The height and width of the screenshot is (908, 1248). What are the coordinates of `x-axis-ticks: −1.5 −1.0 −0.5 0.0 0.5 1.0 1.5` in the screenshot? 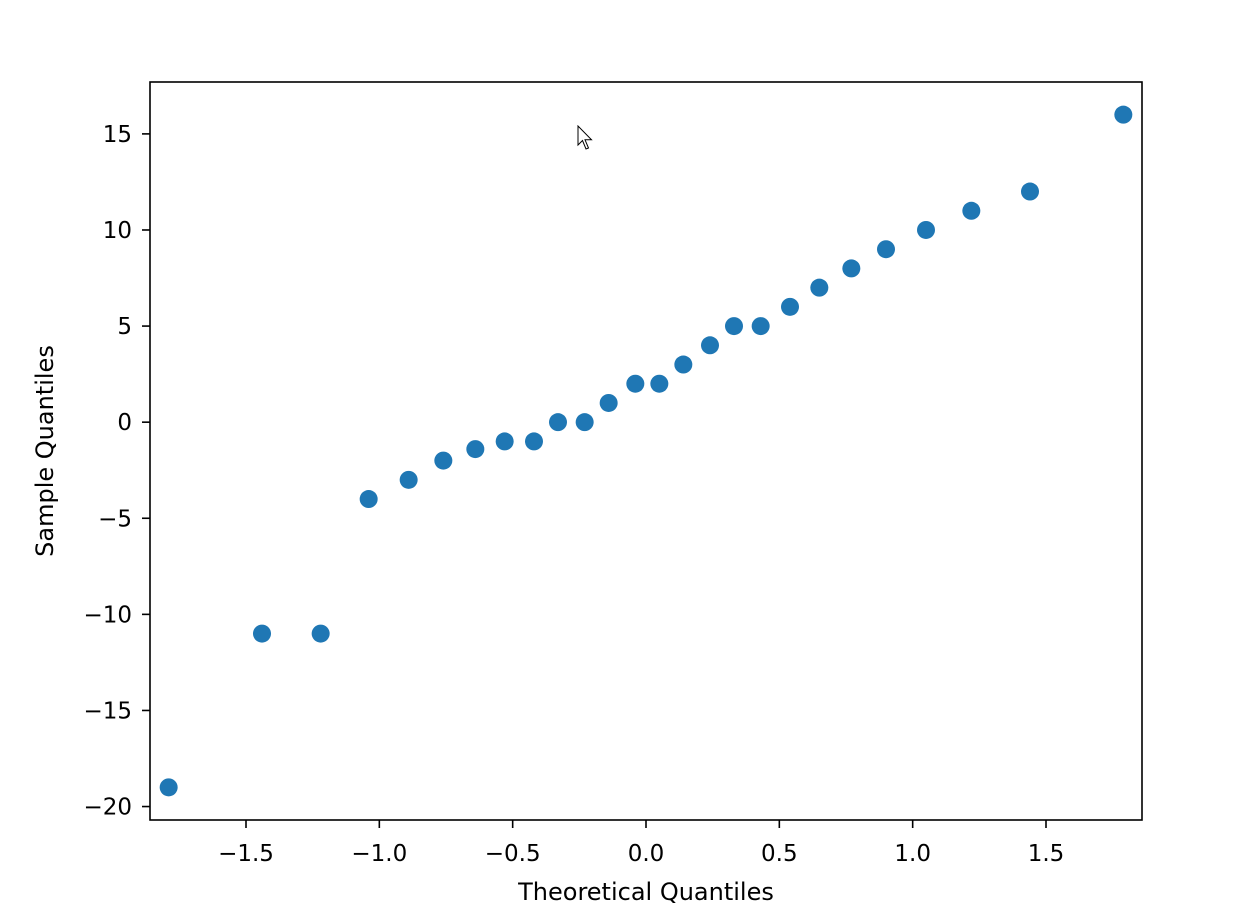 It's located at (641, 843).